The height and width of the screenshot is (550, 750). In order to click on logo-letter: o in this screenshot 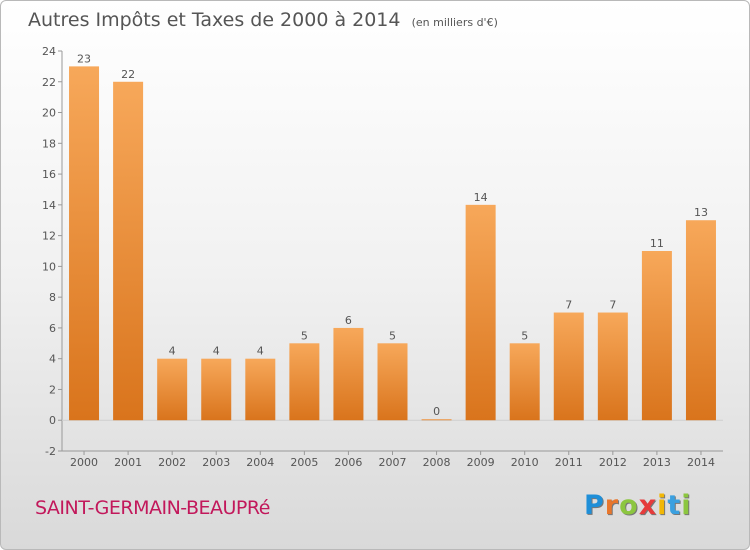, I will do `click(629, 505)`.